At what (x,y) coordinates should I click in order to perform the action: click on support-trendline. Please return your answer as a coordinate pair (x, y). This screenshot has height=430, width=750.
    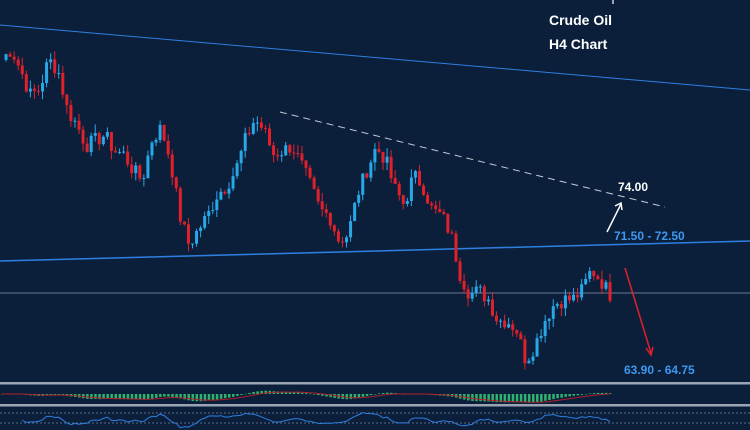
    Looking at the image, I should click on (375, 251).